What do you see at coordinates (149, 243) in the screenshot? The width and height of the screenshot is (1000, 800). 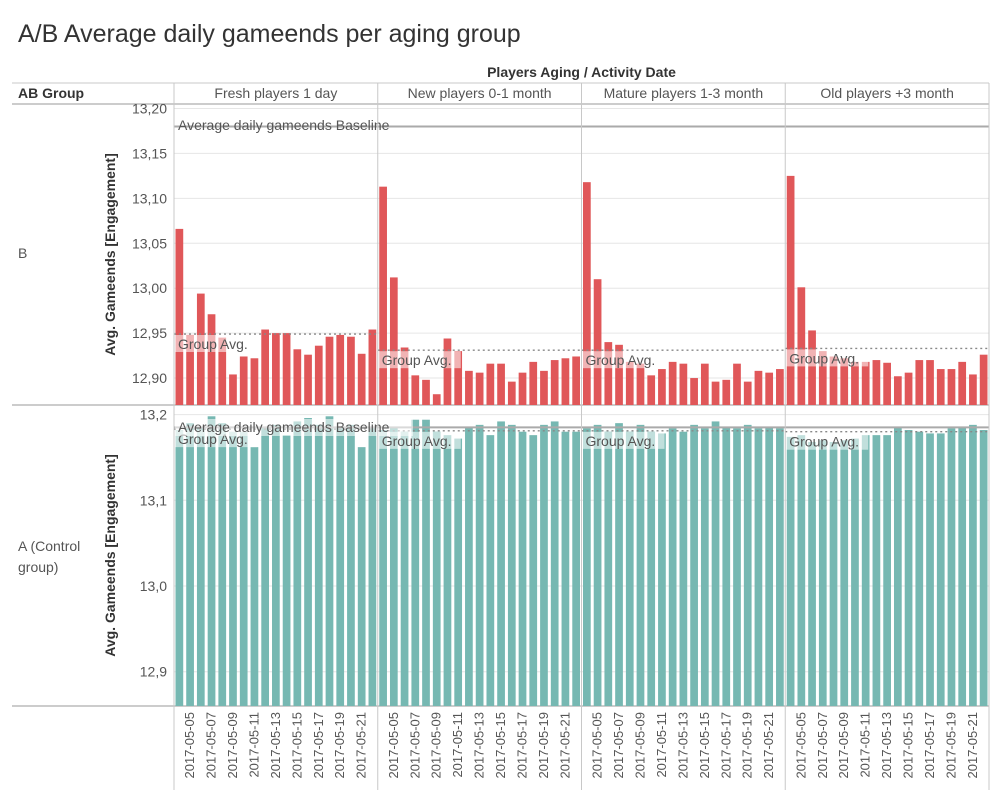 I see `y-tick-label: 13,05` at bounding box center [149, 243].